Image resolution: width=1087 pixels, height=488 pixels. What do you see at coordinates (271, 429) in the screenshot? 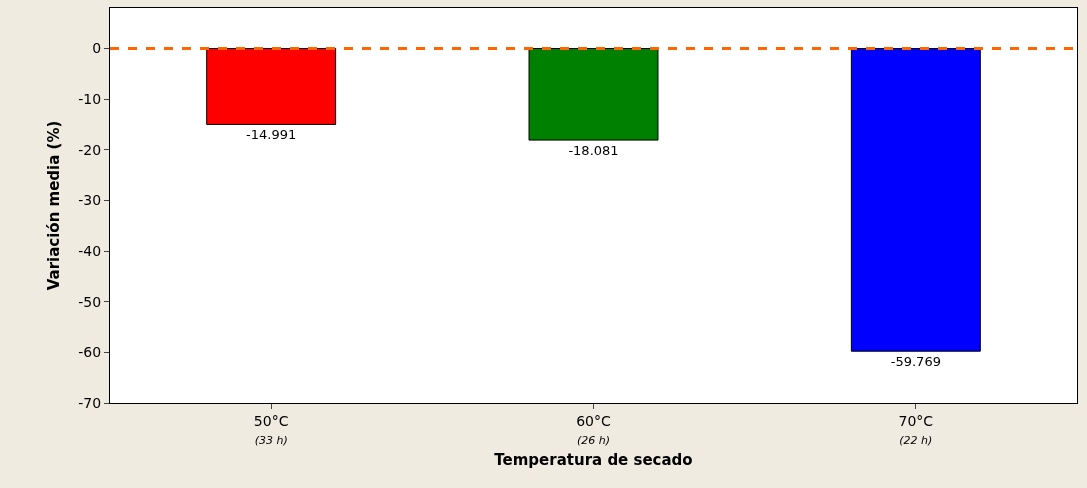
I see `x-tick-label: 50°C (33 h)` at bounding box center [271, 429].